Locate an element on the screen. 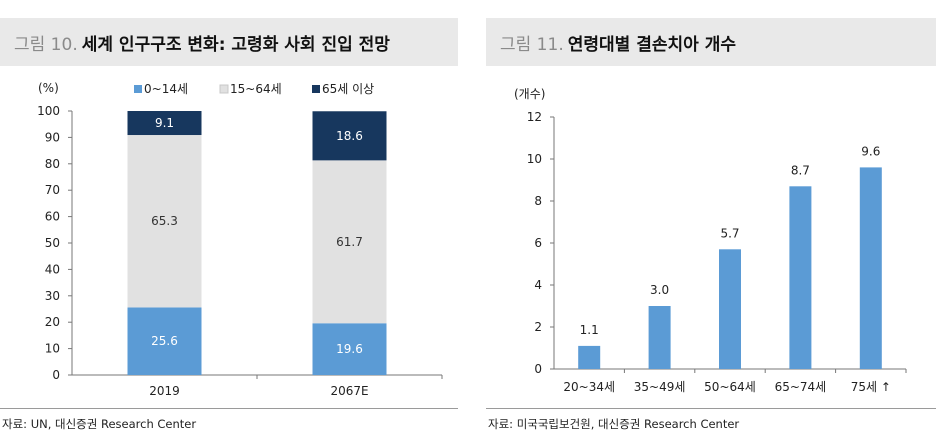 The width and height of the screenshot is (936, 436). data-label: 61.7 is located at coordinates (349, 242).